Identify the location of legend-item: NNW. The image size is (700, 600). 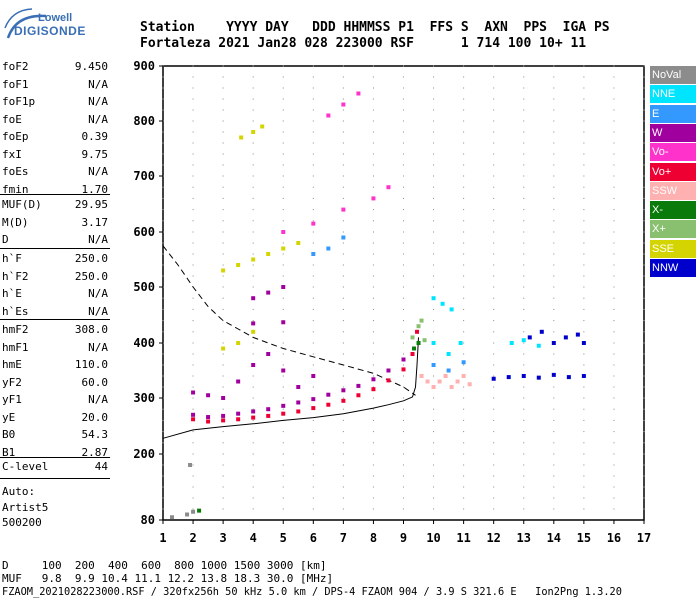
(673, 268).